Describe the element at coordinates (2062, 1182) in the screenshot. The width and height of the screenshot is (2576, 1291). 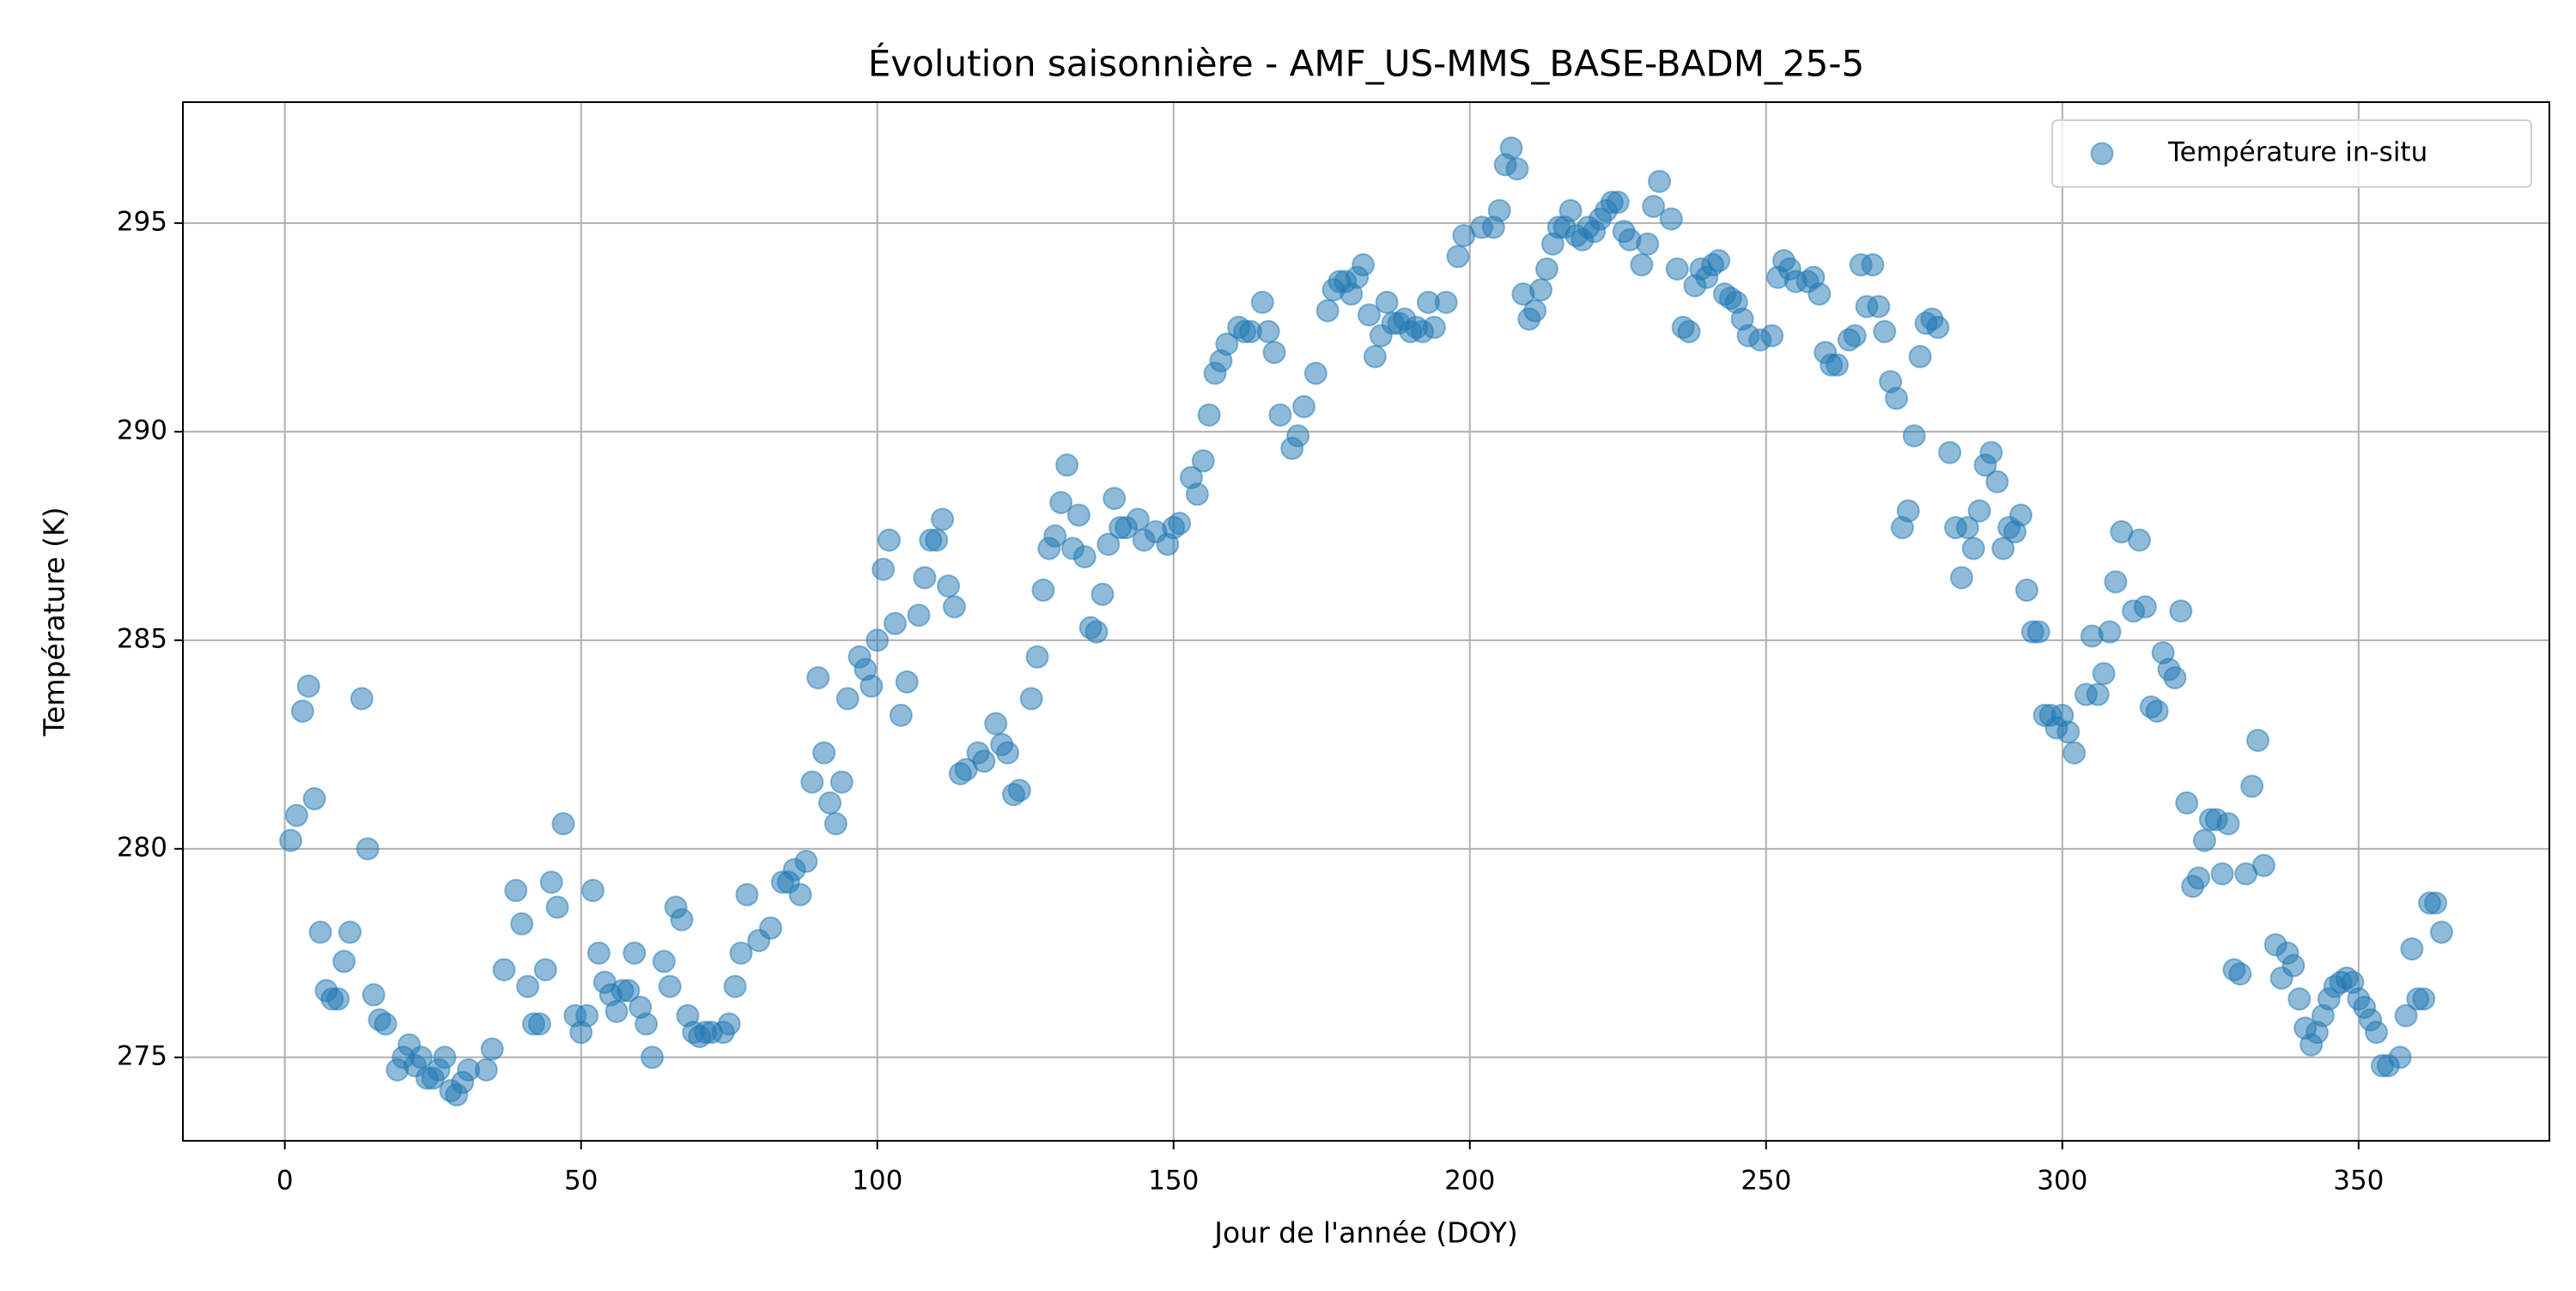
I see `x-tick-label: 300` at that location.